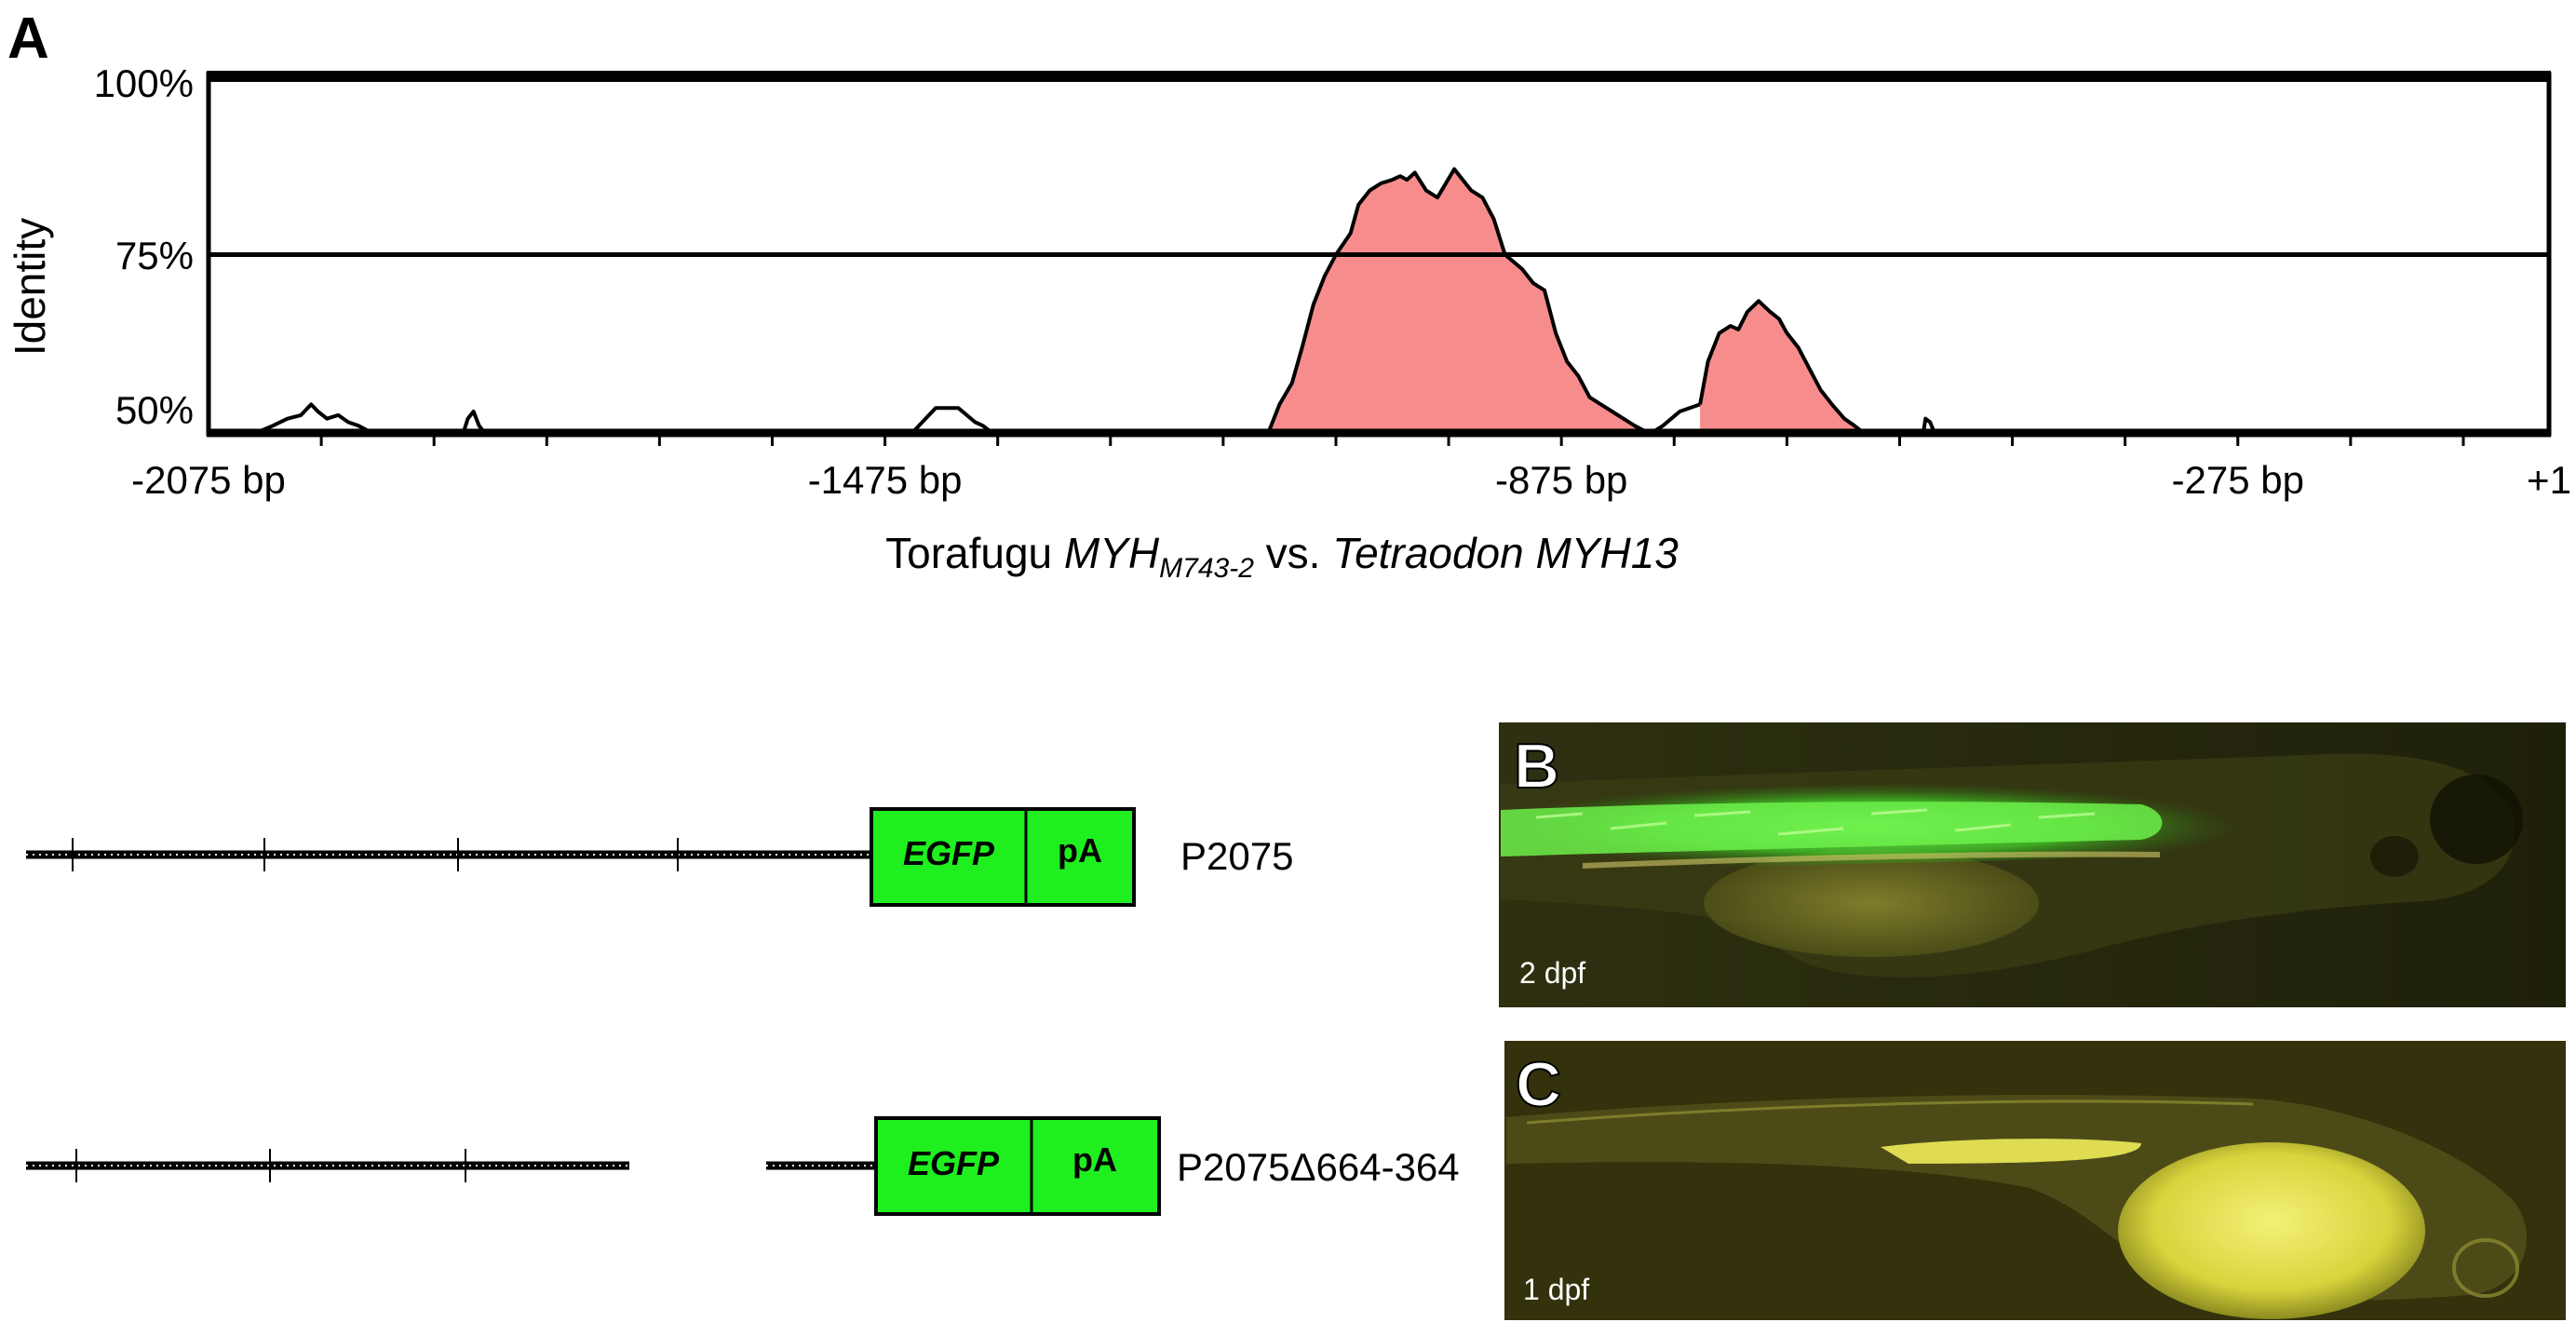 This screenshot has height=1322, width=2576. I want to click on caption-gene: MYH, so click(1112, 553).